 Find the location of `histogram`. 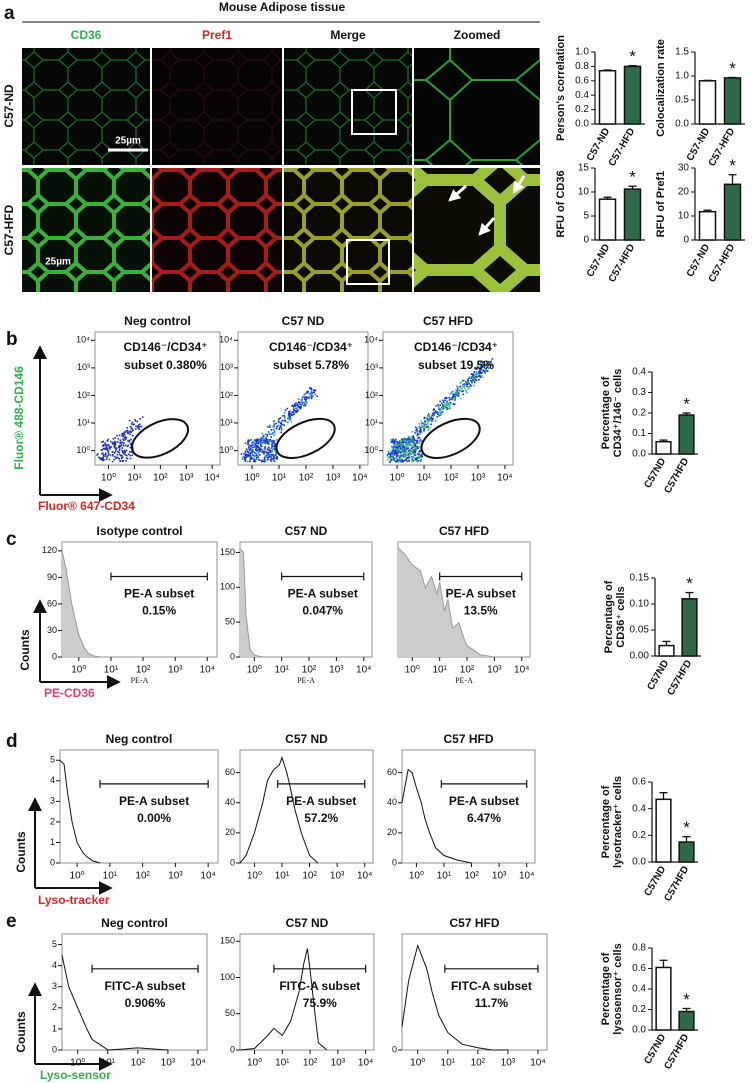

histogram is located at coordinates (80, 811).